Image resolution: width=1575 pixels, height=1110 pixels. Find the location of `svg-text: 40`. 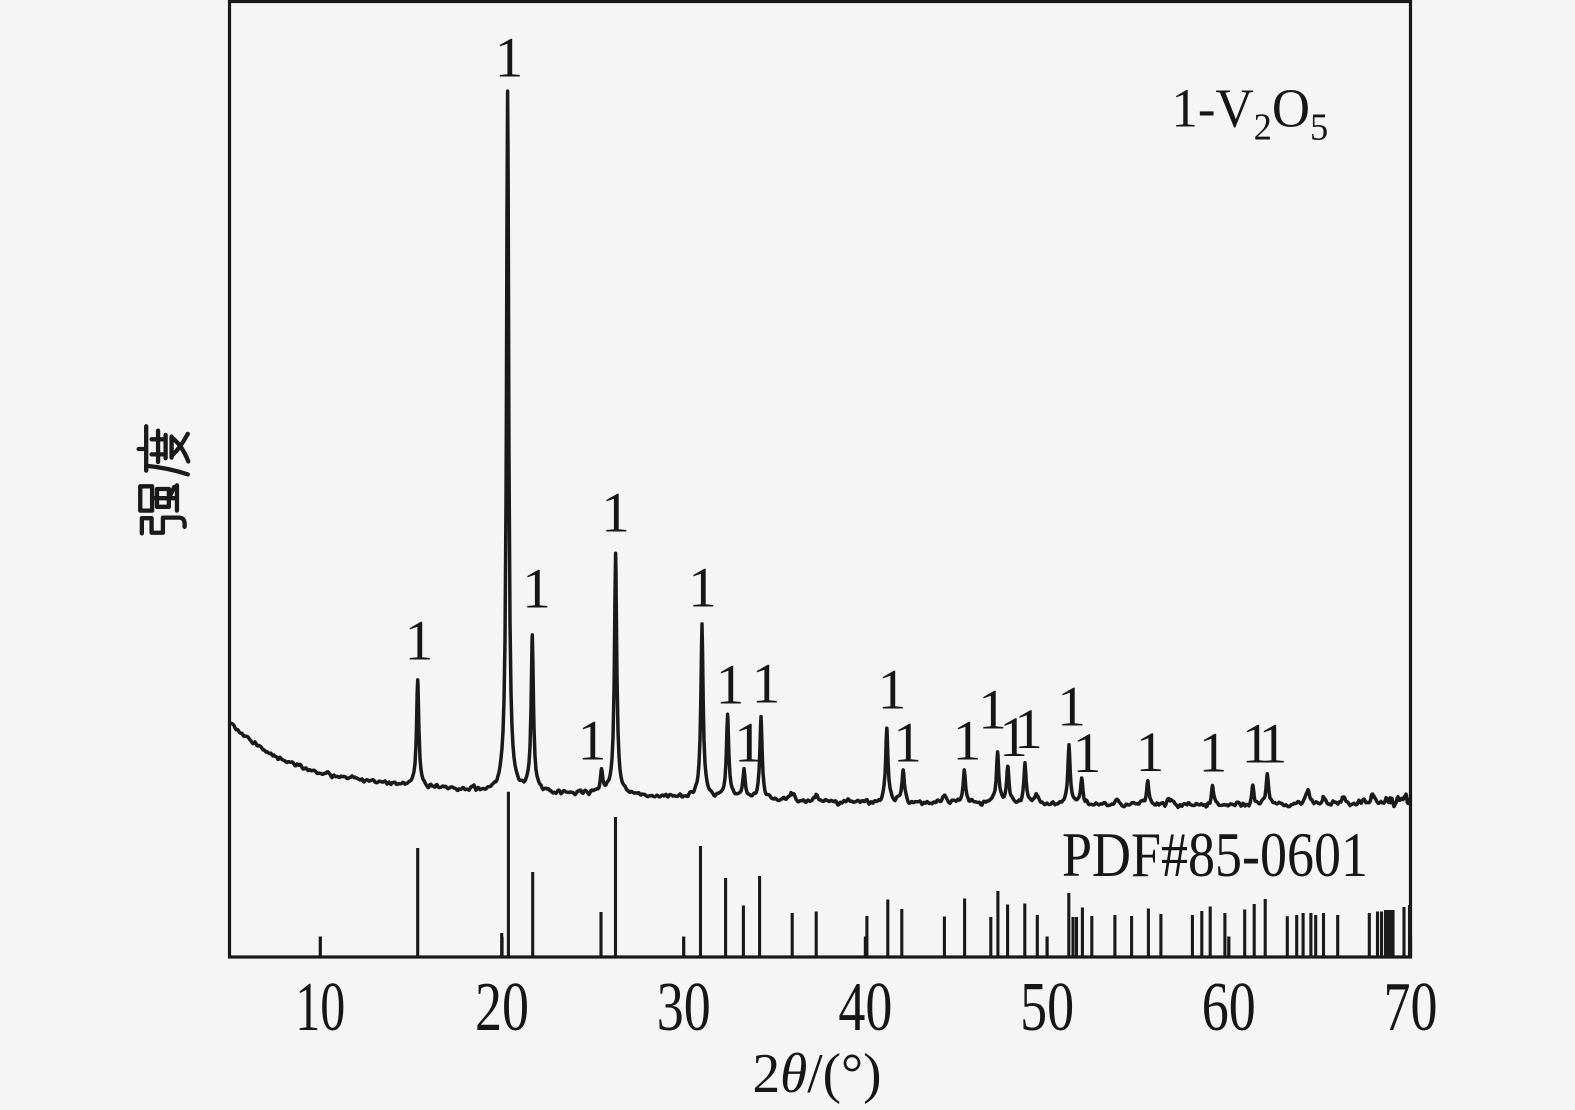

svg-text: 40 is located at coordinates (865, 1007).